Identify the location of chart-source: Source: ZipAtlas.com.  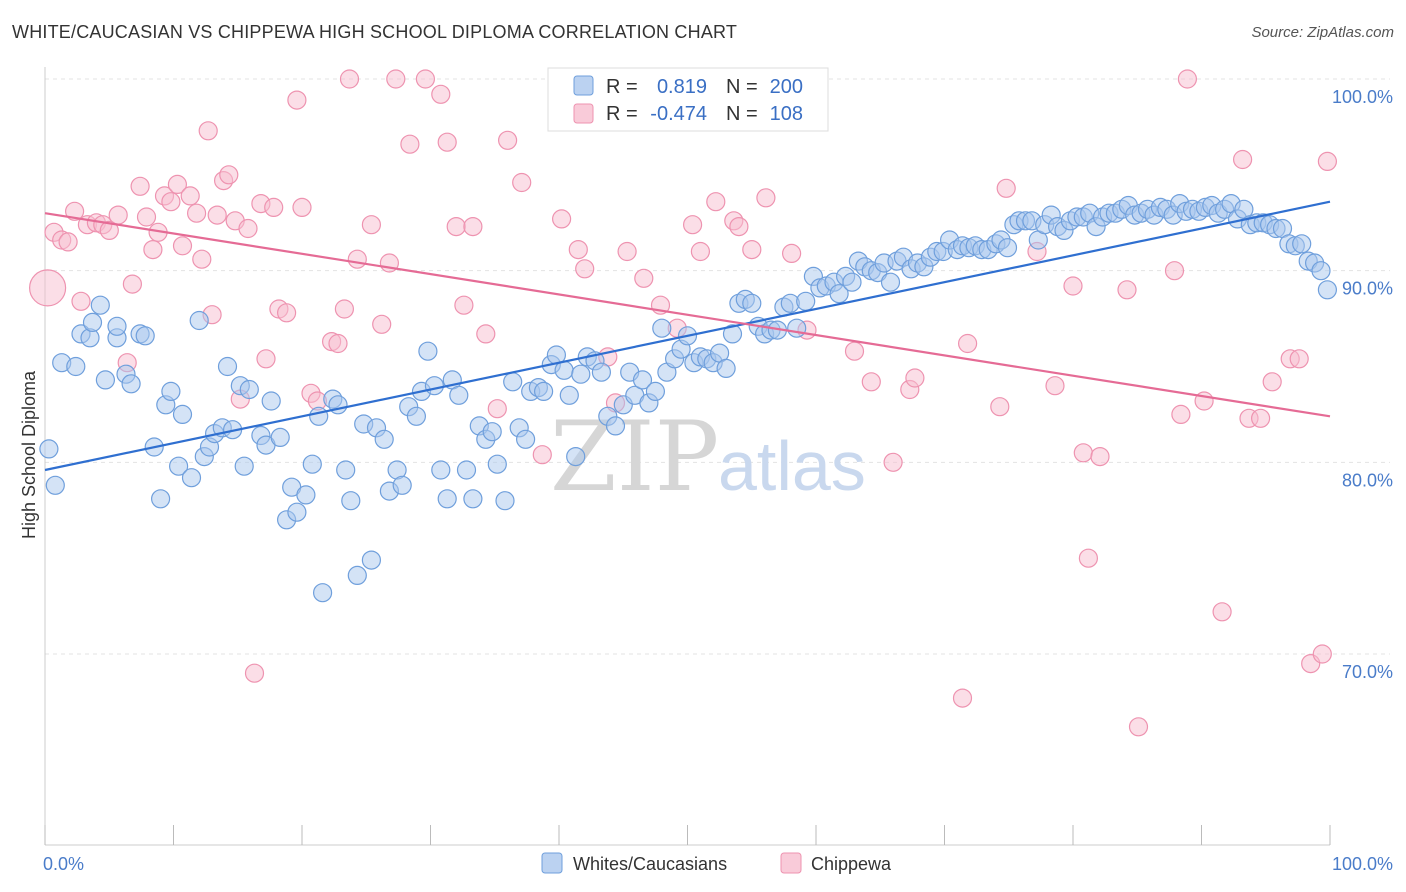
(1322, 32).